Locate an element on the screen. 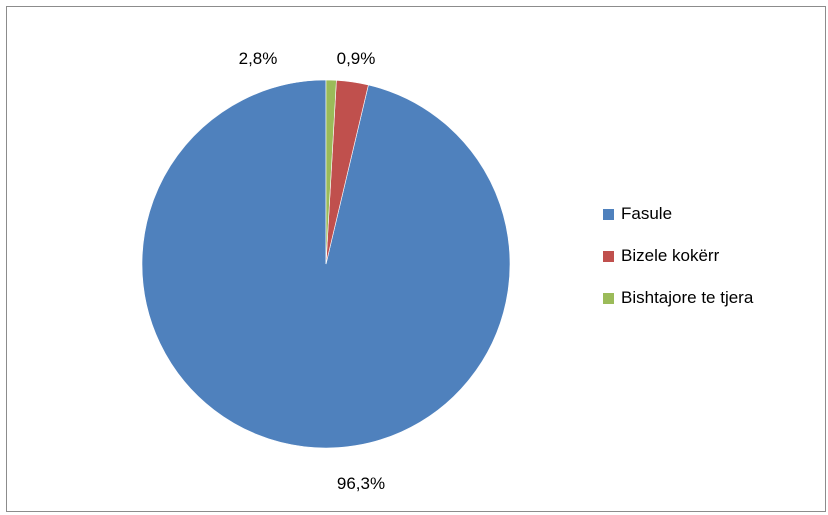  data-label: 2,8% is located at coordinates (258, 58).